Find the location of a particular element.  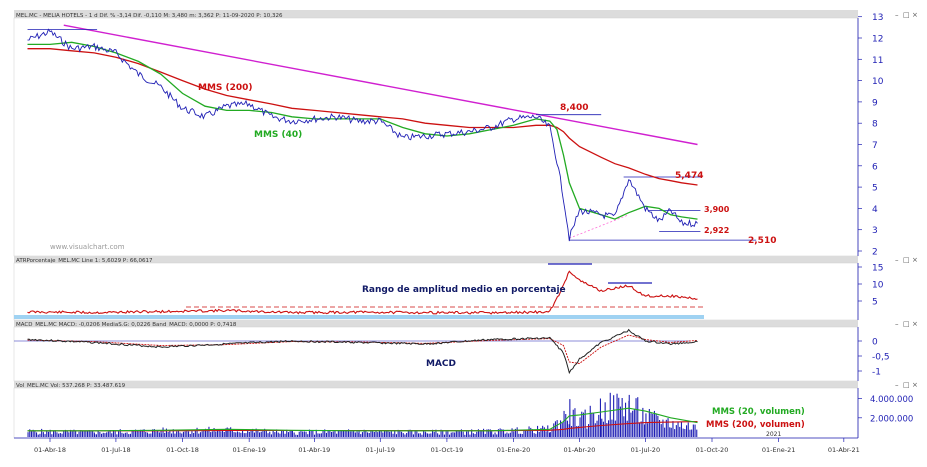

year-marker: 2021 is located at coordinates (773, 434).